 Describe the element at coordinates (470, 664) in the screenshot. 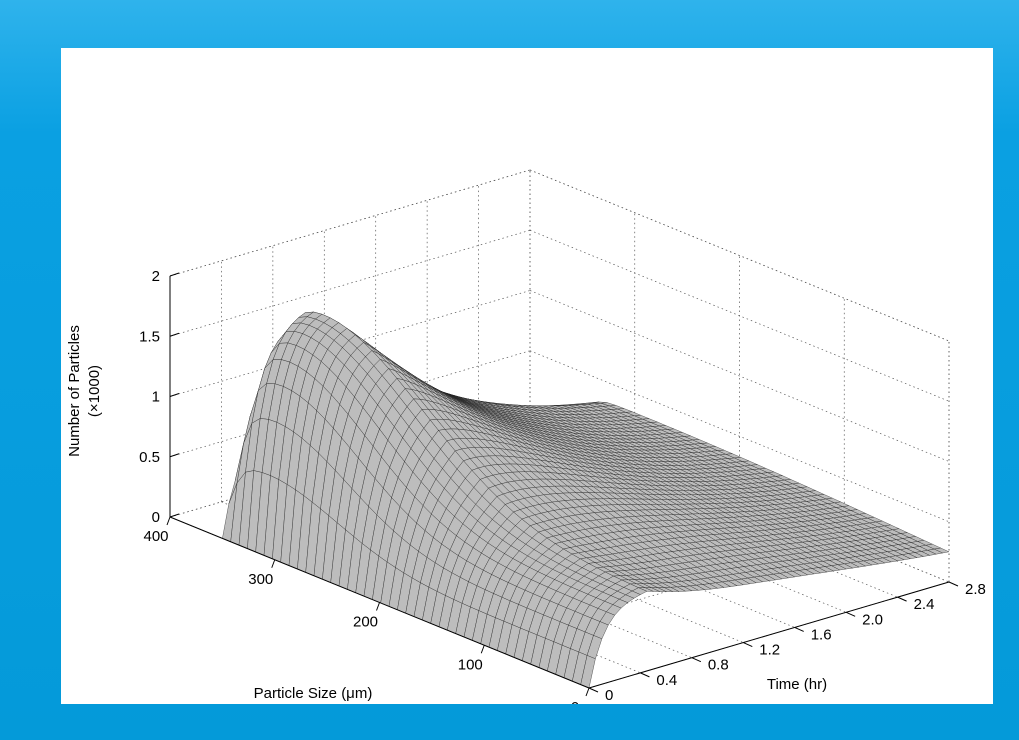

I see `x-tick-label: 100` at that location.